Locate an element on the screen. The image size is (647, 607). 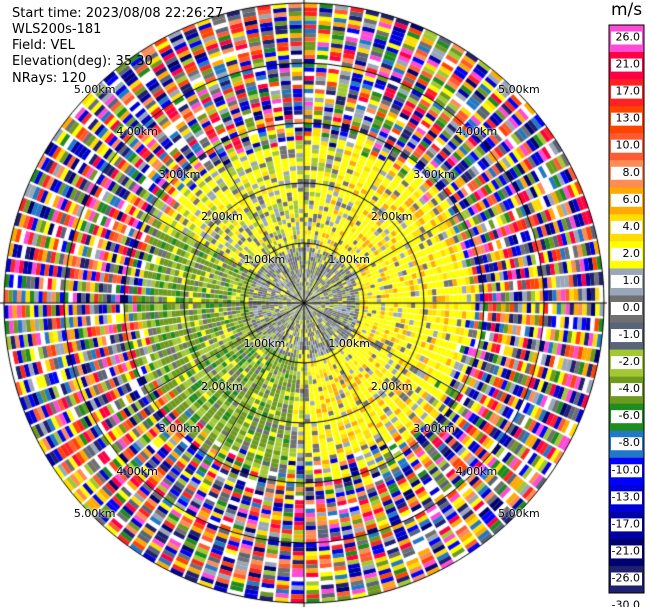
colorbar-unit: m/s is located at coordinates (627, 10).